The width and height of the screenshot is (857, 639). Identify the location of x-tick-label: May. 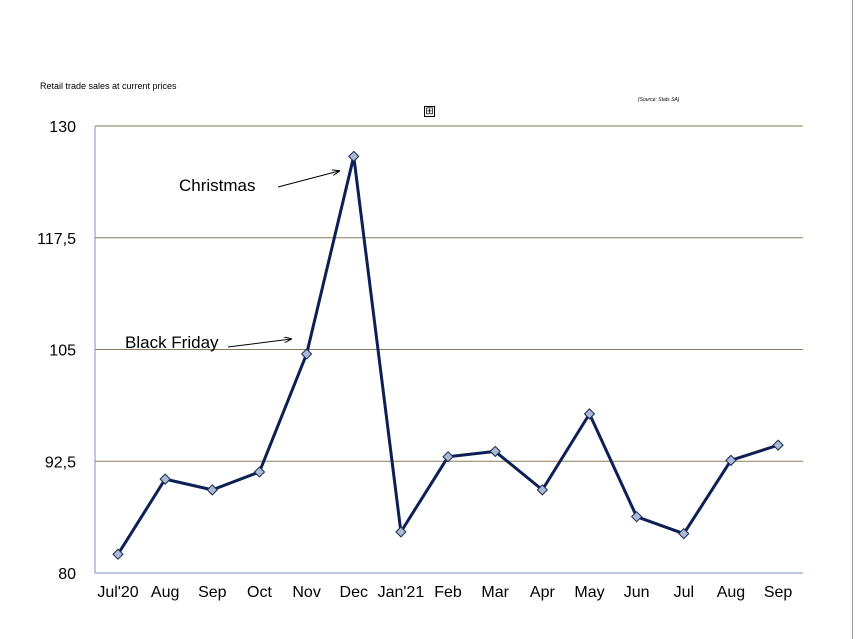
(589, 592).